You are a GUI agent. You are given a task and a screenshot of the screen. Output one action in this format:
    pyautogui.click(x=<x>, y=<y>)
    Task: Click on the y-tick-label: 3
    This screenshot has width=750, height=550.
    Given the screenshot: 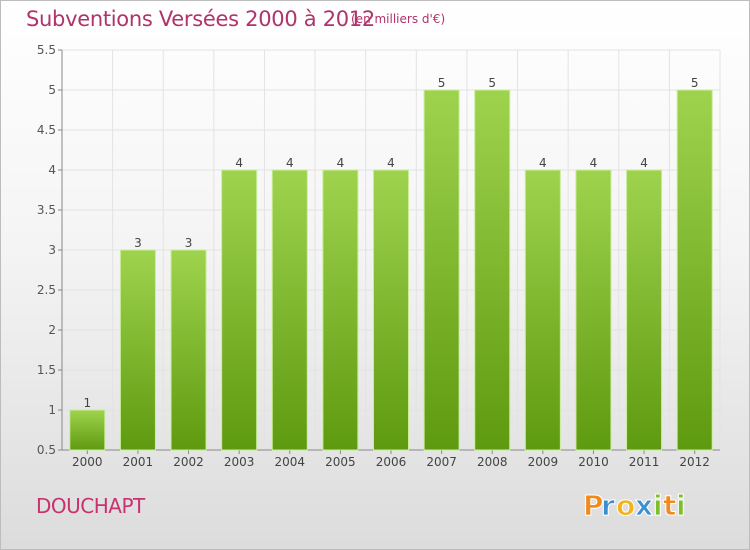 What is the action you would take?
    pyautogui.click(x=52, y=250)
    